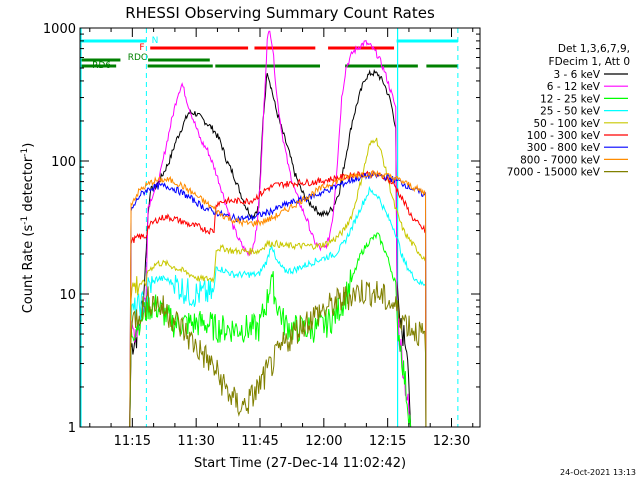 This screenshot has height=480, width=640. Describe the element at coordinates (259, 441) in the screenshot. I see `x-tick-label-2: 11:45` at that location.